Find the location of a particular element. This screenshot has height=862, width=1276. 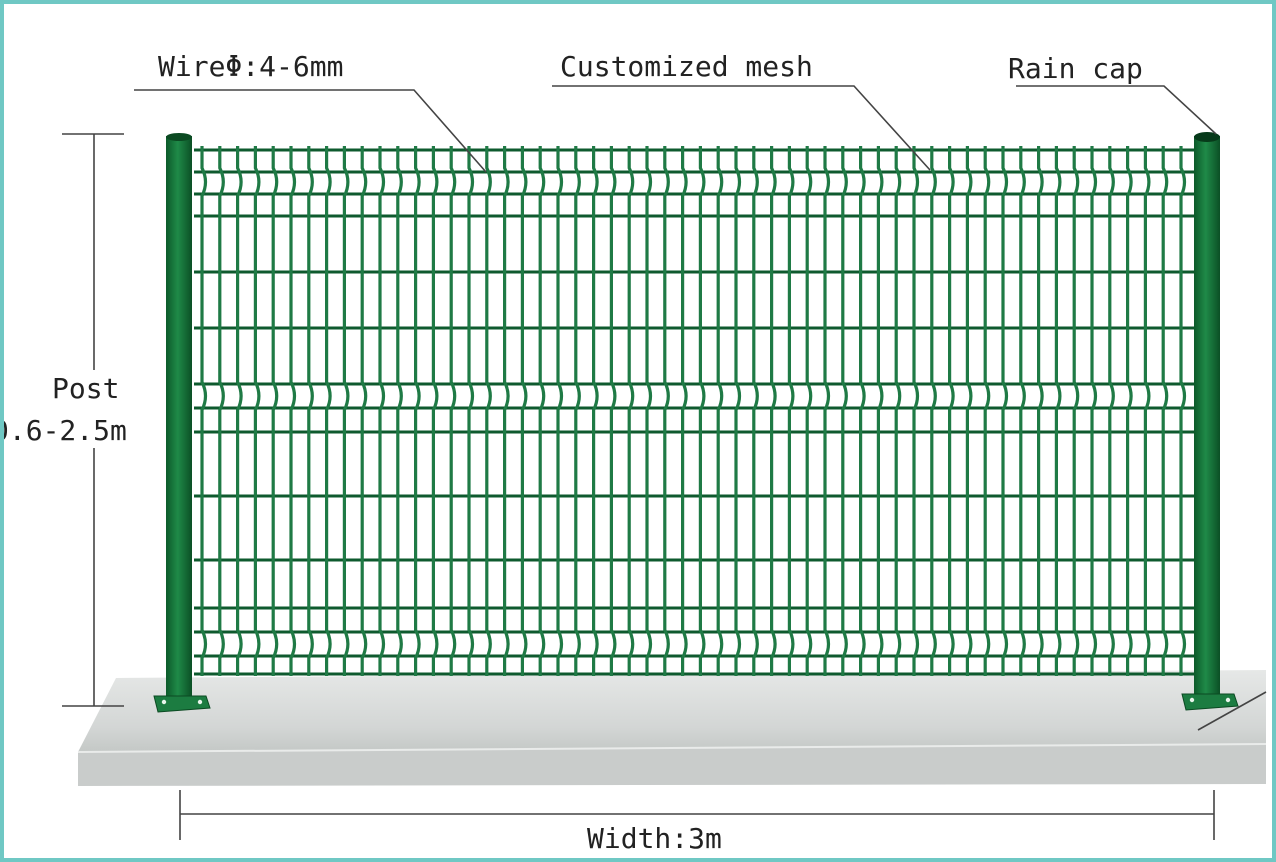

post-height-label: 0.6-2.5m is located at coordinates (65, 430).